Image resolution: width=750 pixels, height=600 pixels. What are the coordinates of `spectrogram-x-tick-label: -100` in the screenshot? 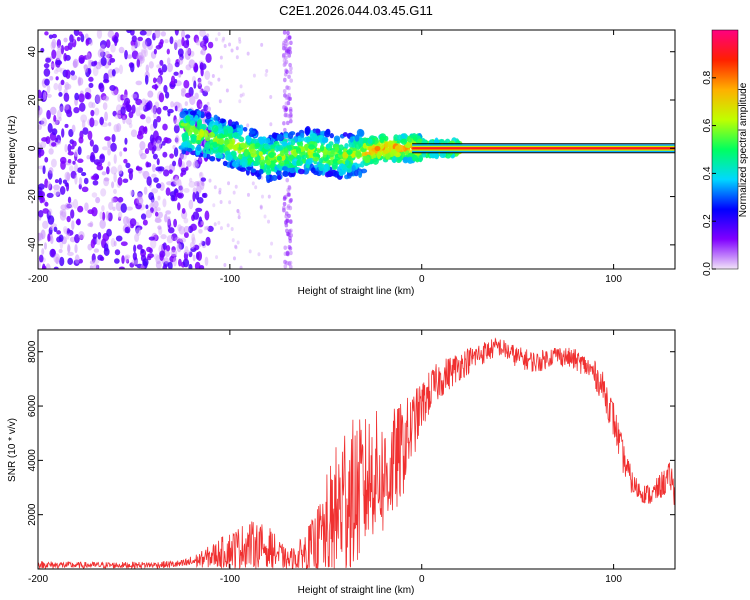 It's located at (230, 279).